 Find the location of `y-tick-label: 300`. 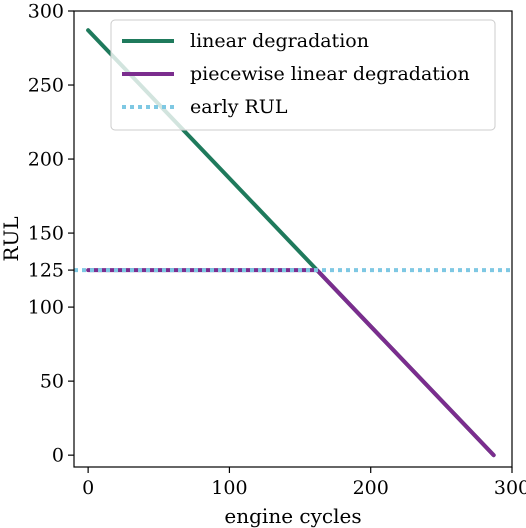

y-tick-label: 300 is located at coordinates (46, 12).